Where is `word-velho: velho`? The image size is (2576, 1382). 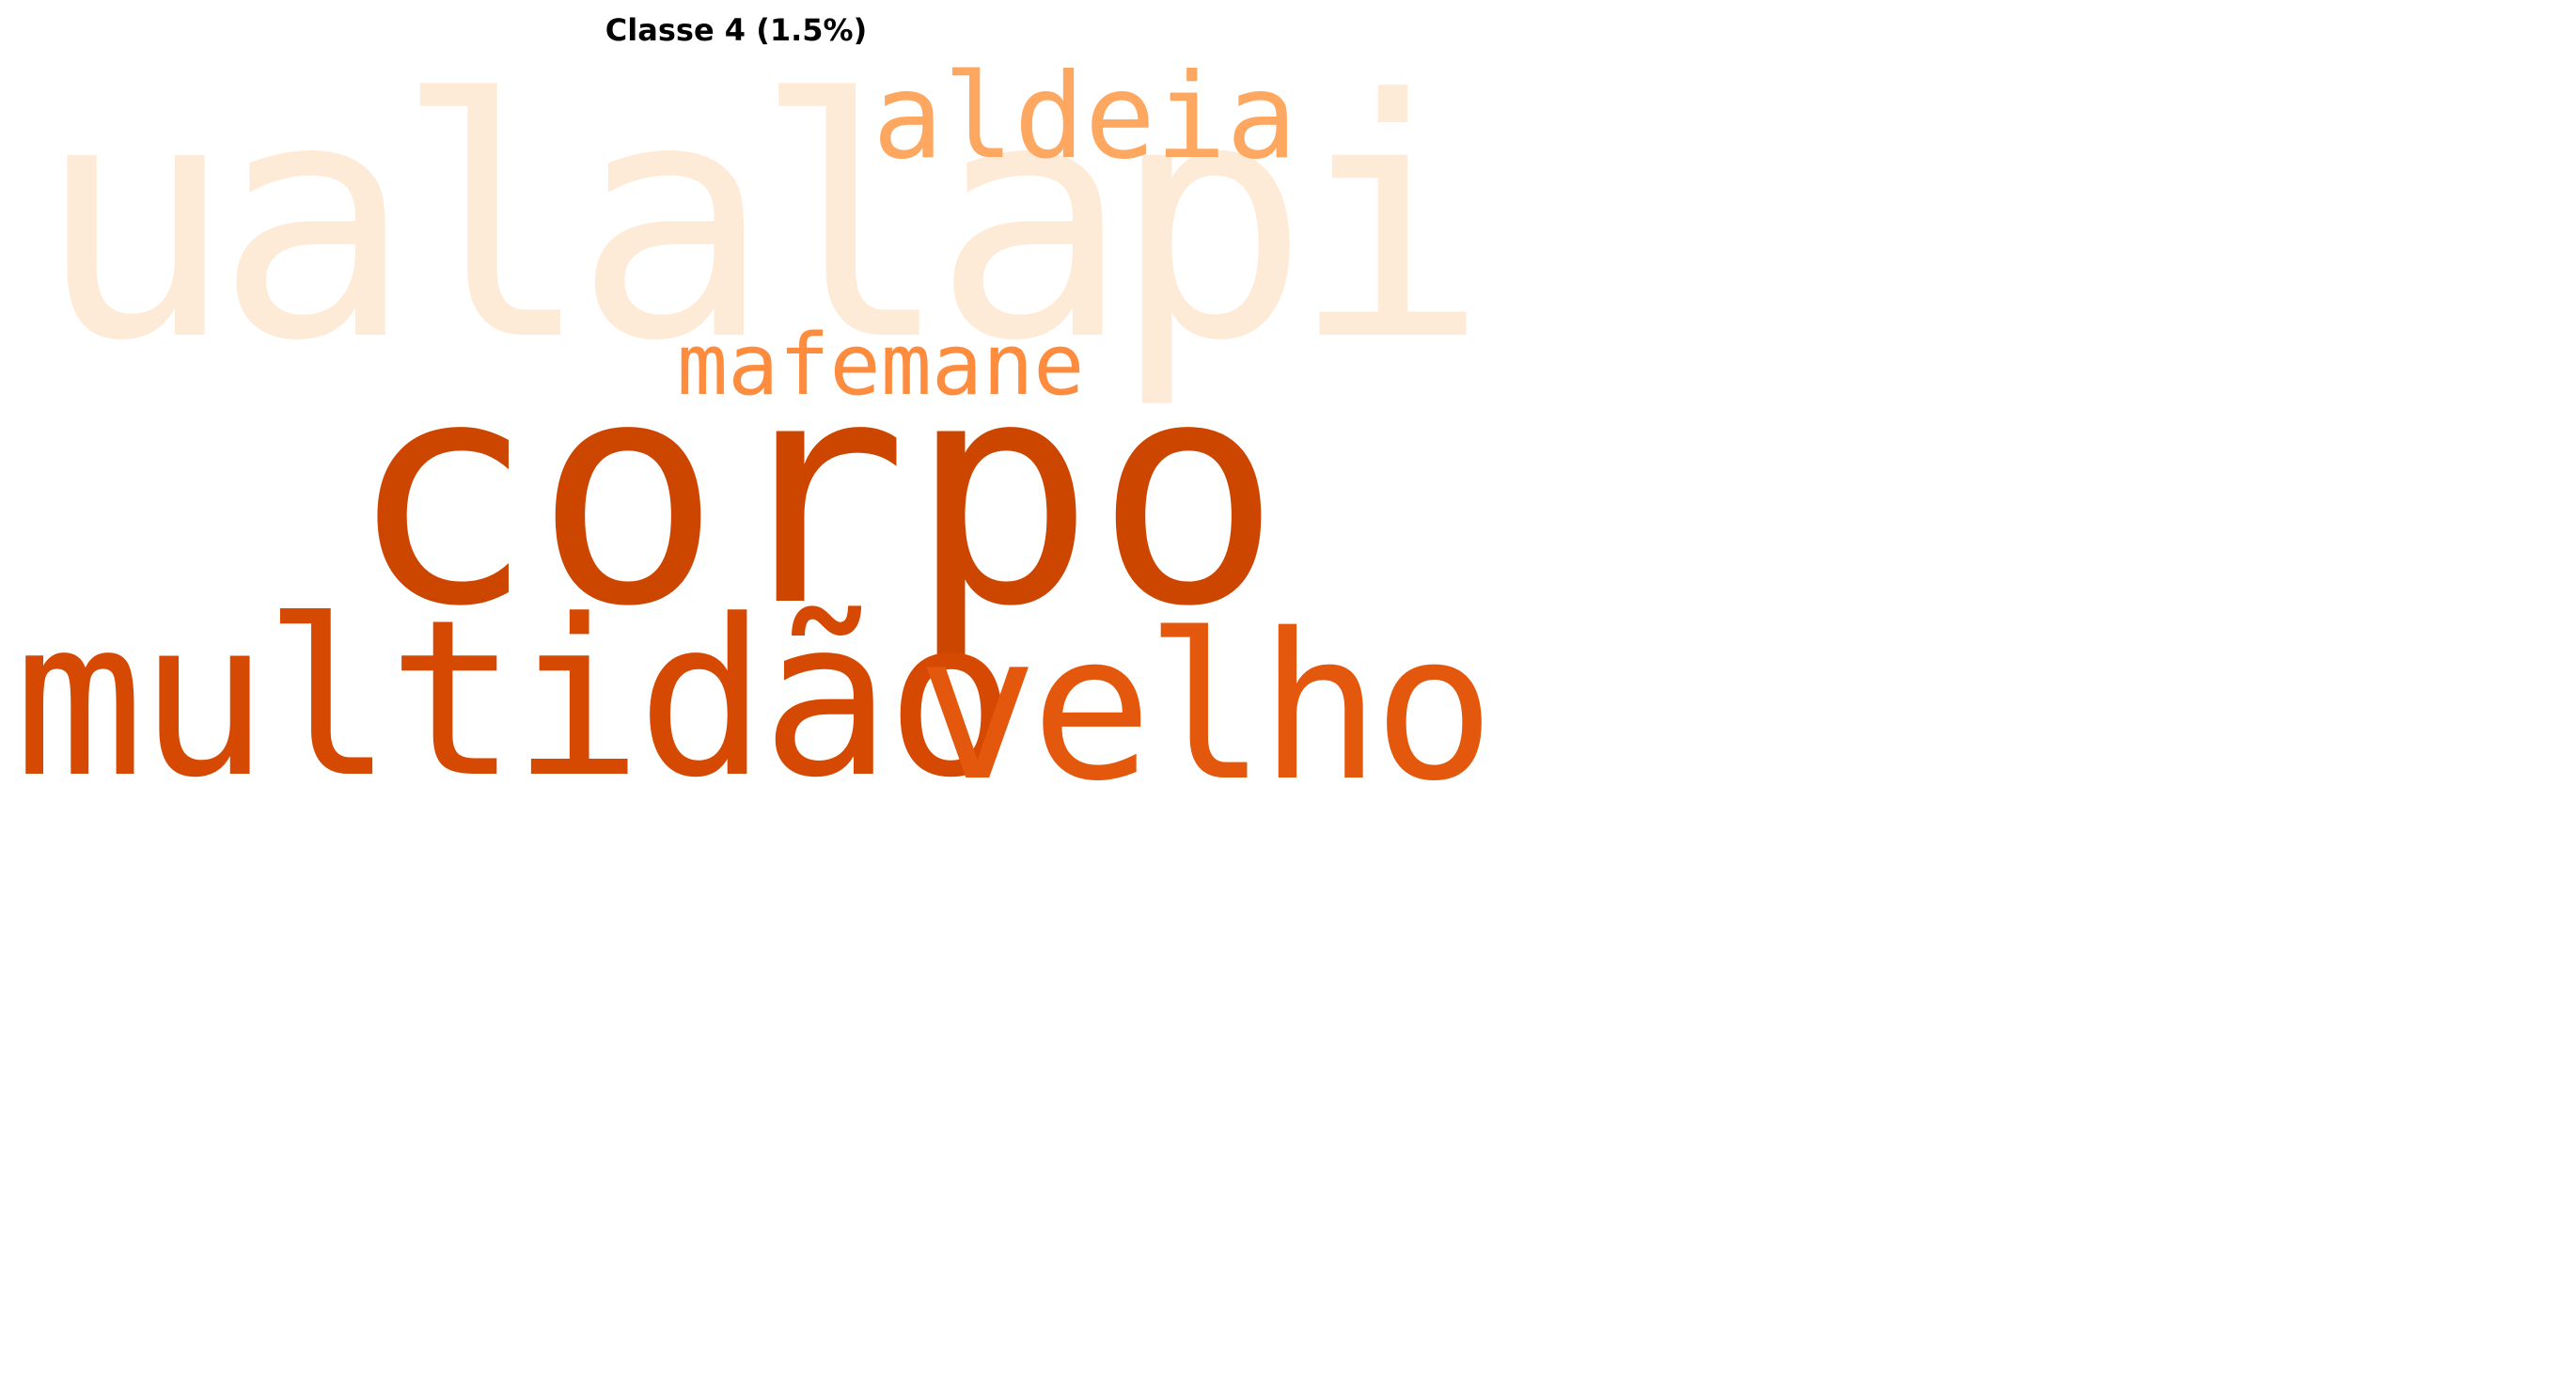
word-velho: velho is located at coordinates (1206, 707).